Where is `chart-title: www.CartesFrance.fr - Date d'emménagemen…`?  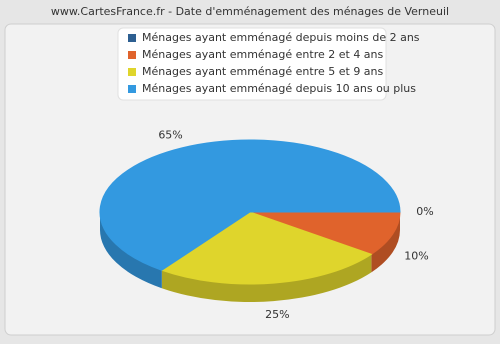 chart-title: www.CartesFrance.fr - Date d'emménagemen… is located at coordinates (250, 11).